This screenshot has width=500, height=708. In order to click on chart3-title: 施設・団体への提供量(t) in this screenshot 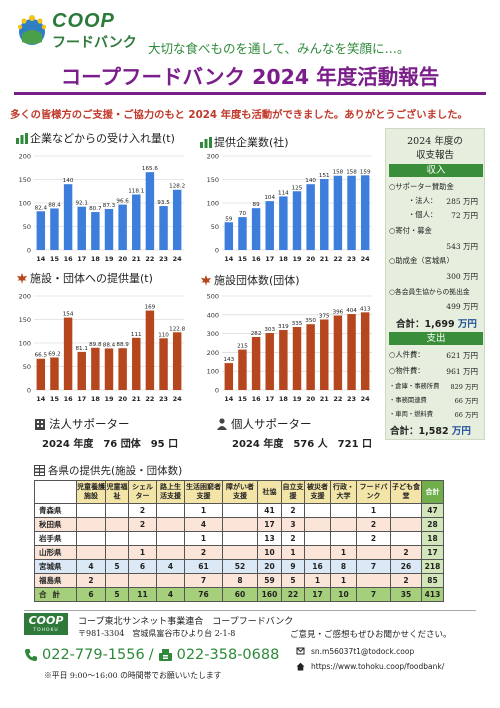, I will do `click(91, 278)`.